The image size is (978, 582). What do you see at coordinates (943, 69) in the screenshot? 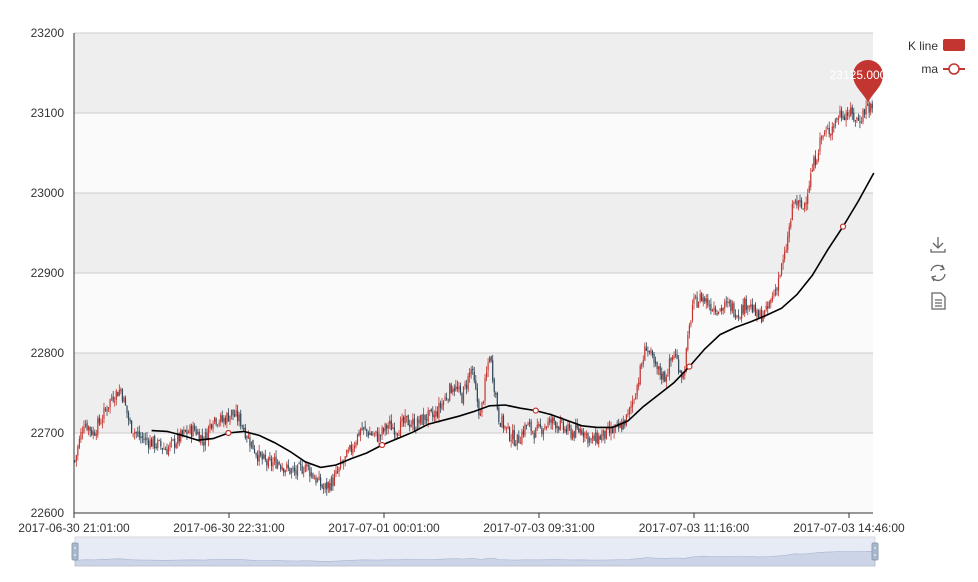
I see `legend-item-ma: ma` at bounding box center [943, 69].